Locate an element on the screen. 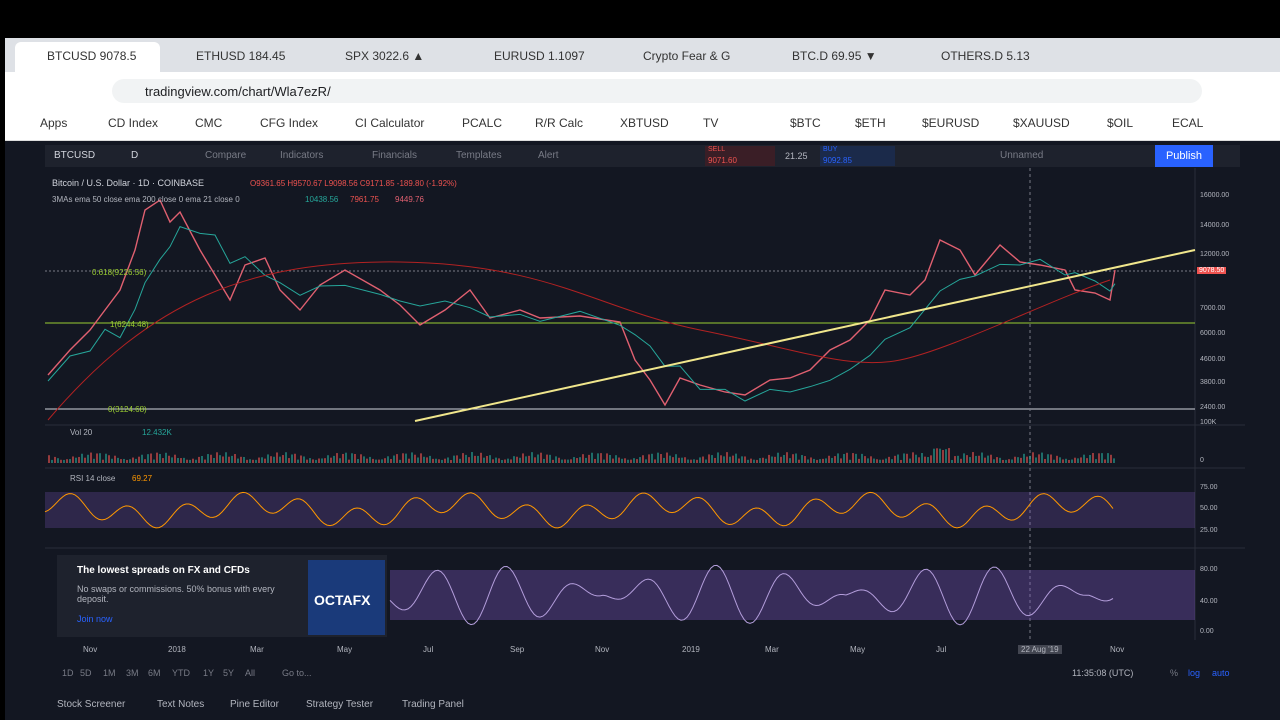  spread: 21.25 is located at coordinates (796, 156).